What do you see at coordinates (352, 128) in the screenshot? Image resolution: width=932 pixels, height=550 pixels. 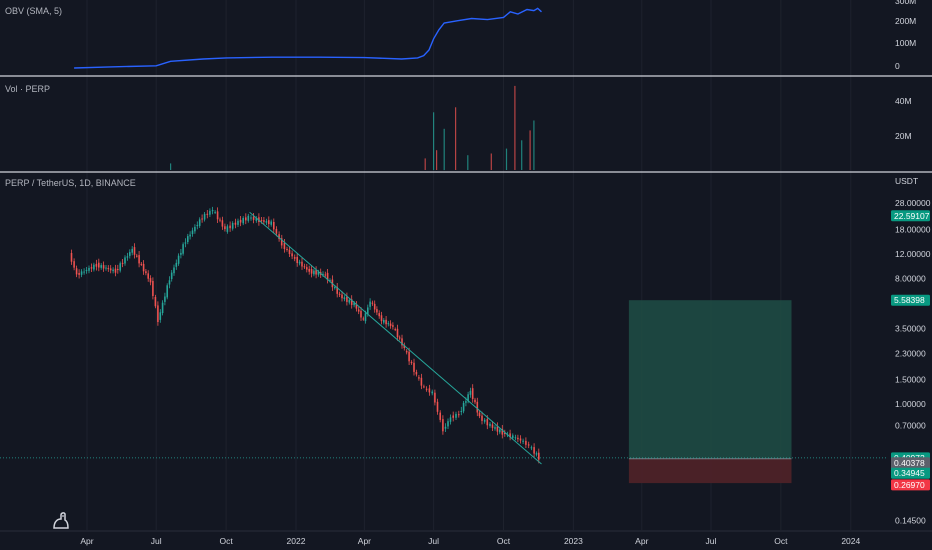 I see `volume-series` at bounding box center [352, 128].